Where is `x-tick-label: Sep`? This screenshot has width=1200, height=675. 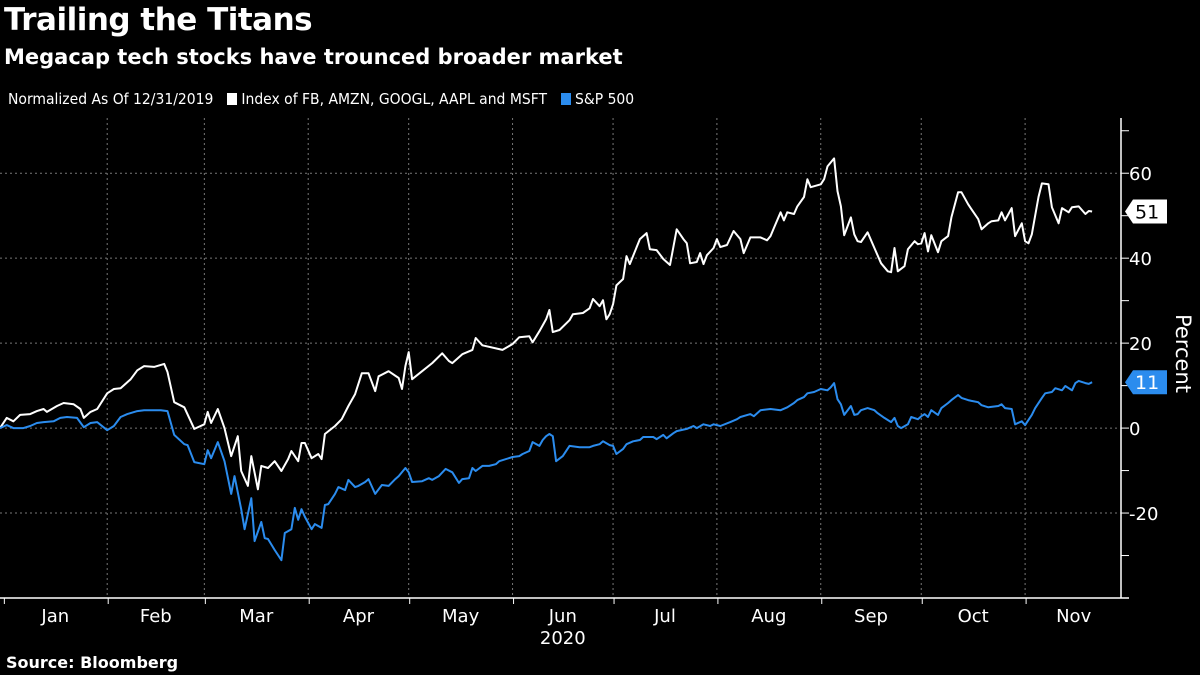
x-tick-label: Sep is located at coordinates (871, 616).